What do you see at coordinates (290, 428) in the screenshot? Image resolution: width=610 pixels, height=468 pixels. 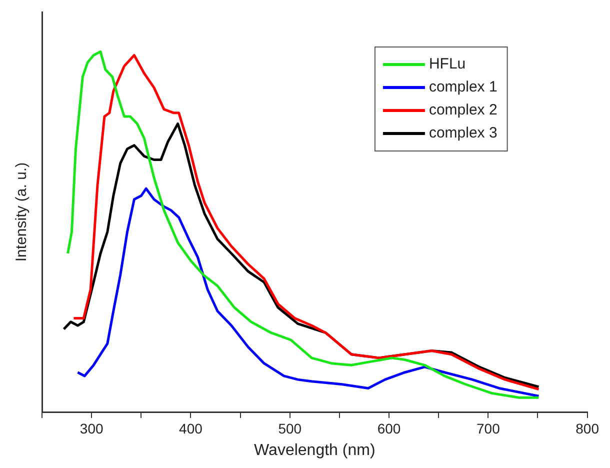 I see `x-tick-label: 500` at bounding box center [290, 428].